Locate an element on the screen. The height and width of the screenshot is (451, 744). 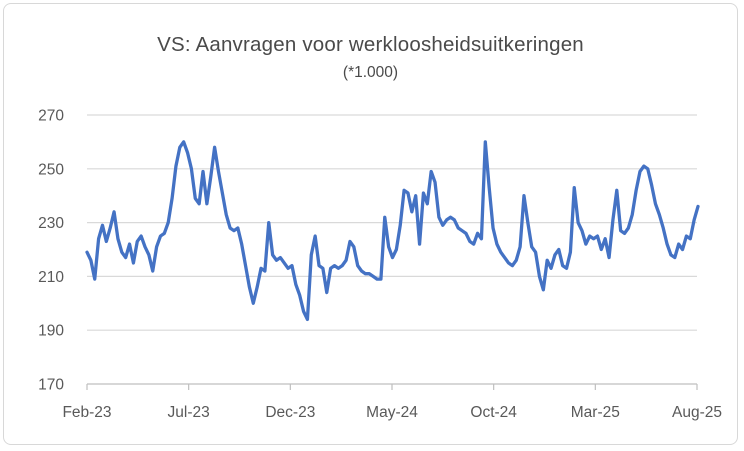
x-tick-label-Dec-23: Dec-23 is located at coordinates (290, 412).